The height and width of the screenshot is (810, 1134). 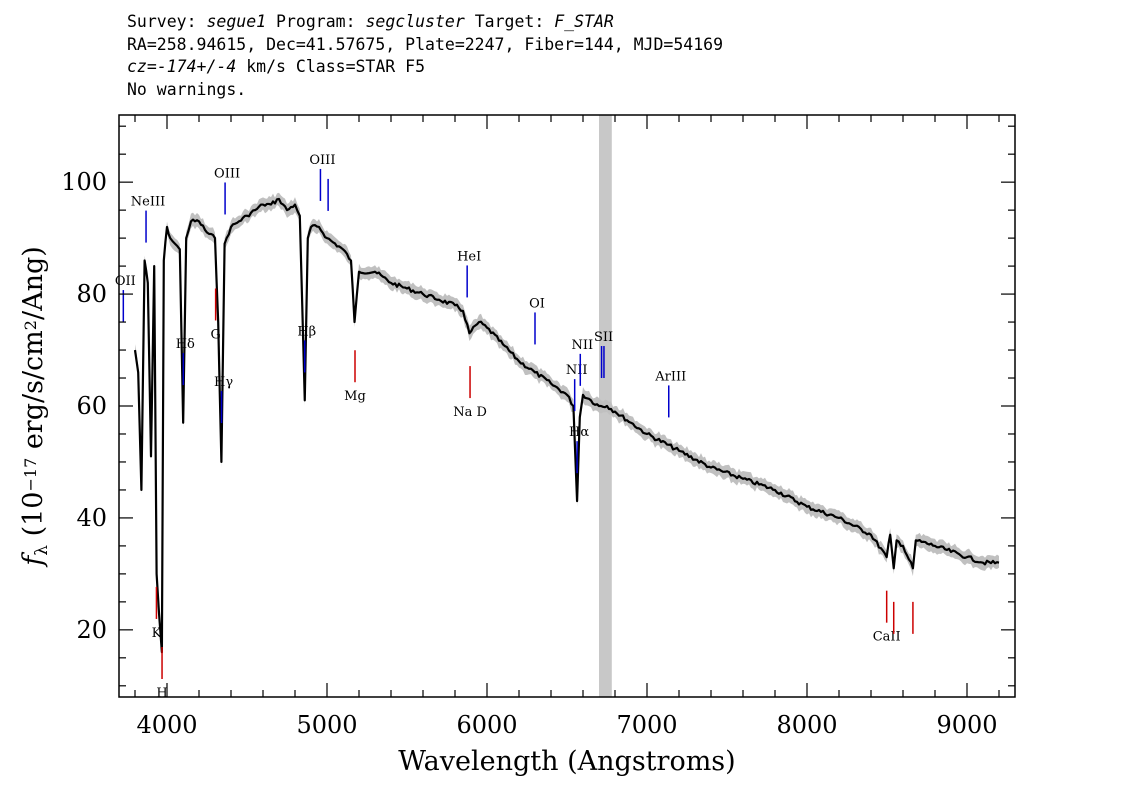 What do you see at coordinates (806, 725) in the screenshot?
I see `x-tick-label: 8000` at bounding box center [806, 725].